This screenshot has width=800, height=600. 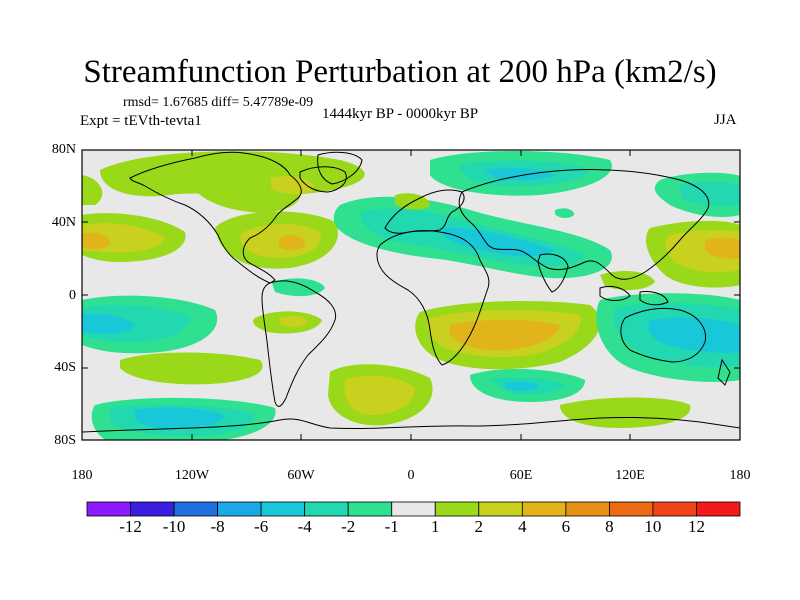 What do you see at coordinates (218, 102) in the screenshot?
I see `rmsd-stats: rmsd= 1.67685 diff= 5.47789e-09` at bounding box center [218, 102].